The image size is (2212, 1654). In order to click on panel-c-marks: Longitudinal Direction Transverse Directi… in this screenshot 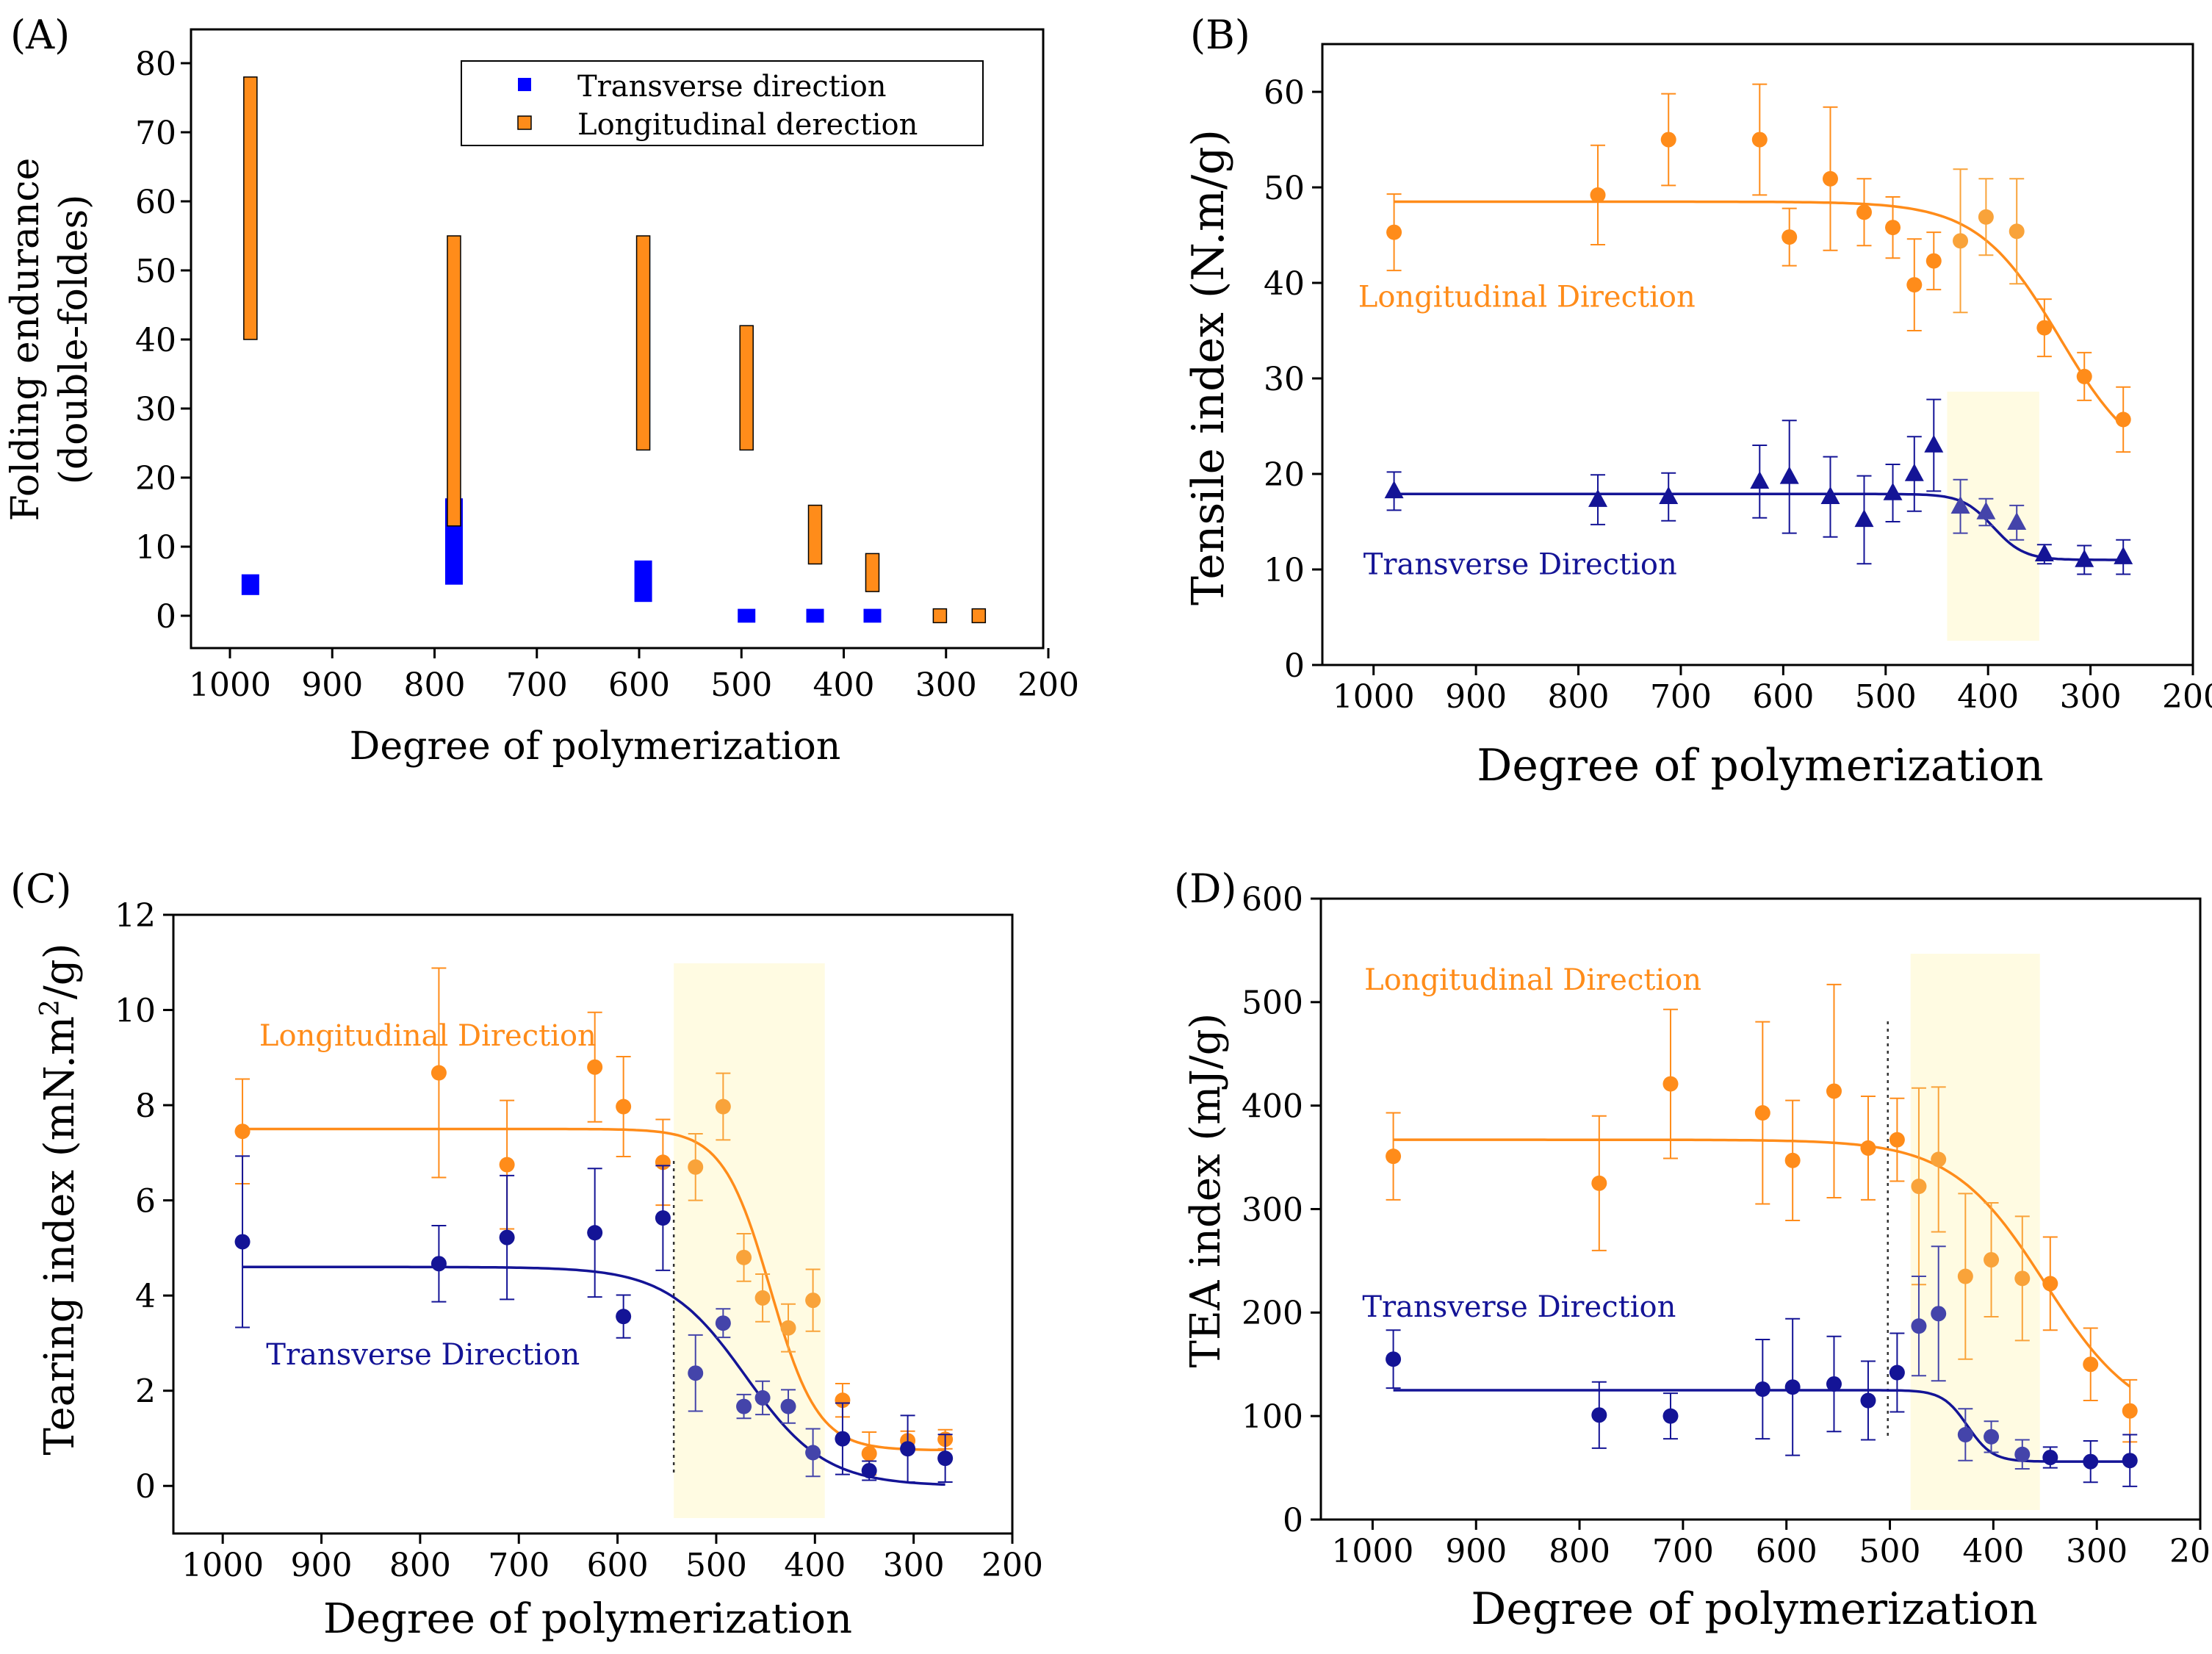, I will do `click(594, 1240)`.